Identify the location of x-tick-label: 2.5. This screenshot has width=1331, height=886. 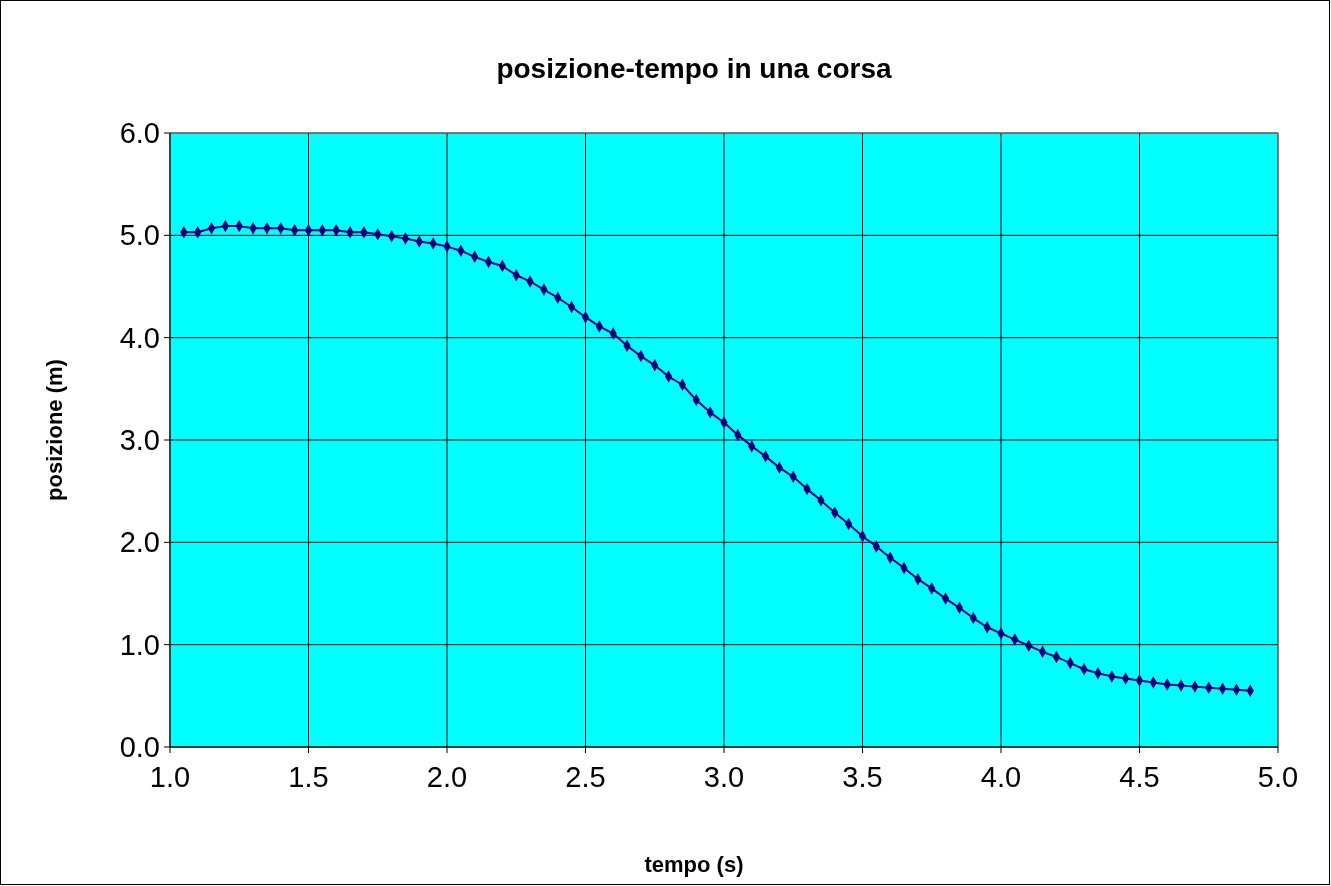
(585, 777).